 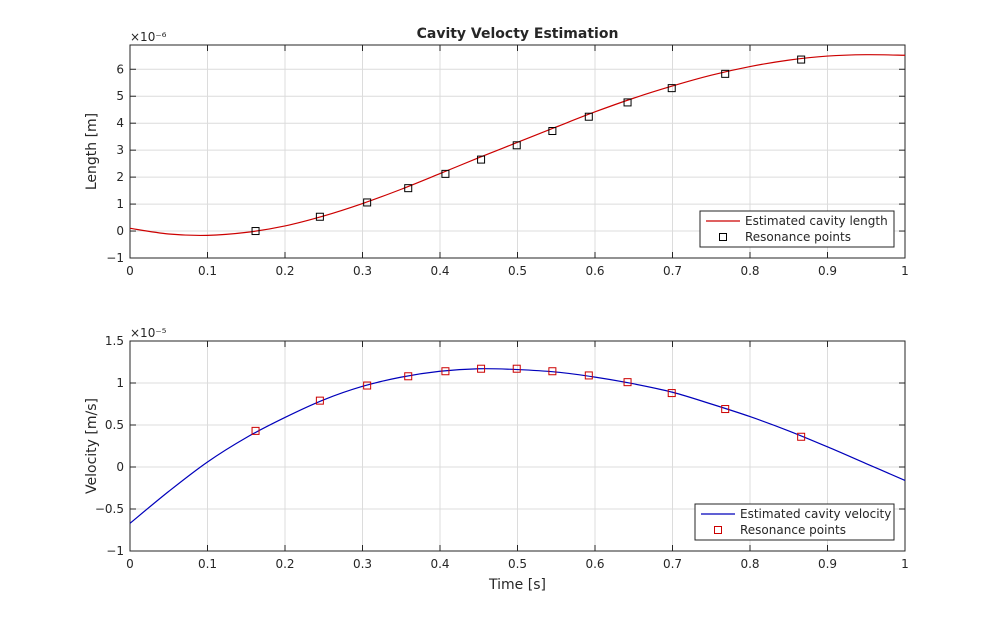 I want to click on chart-title: Cavity Velocty Estimation, so click(x=518, y=34).